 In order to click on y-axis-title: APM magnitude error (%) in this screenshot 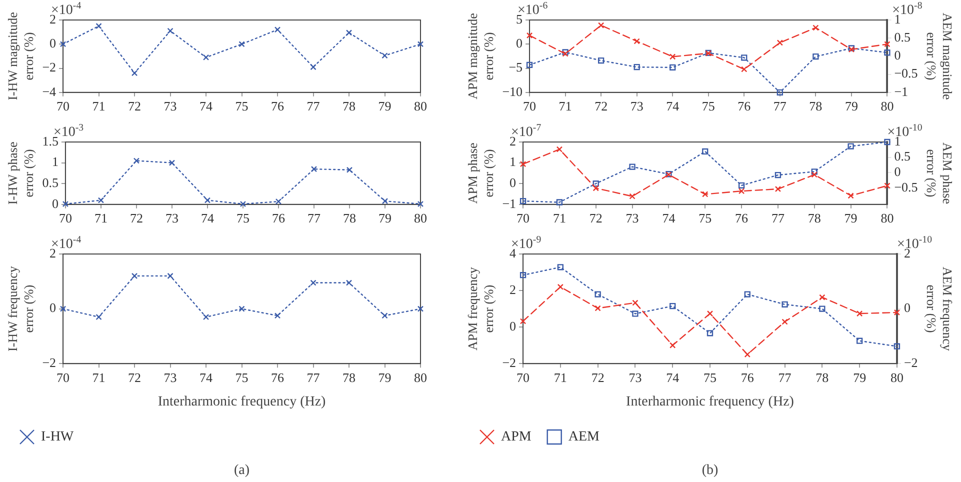, I will do `click(480, 56)`.